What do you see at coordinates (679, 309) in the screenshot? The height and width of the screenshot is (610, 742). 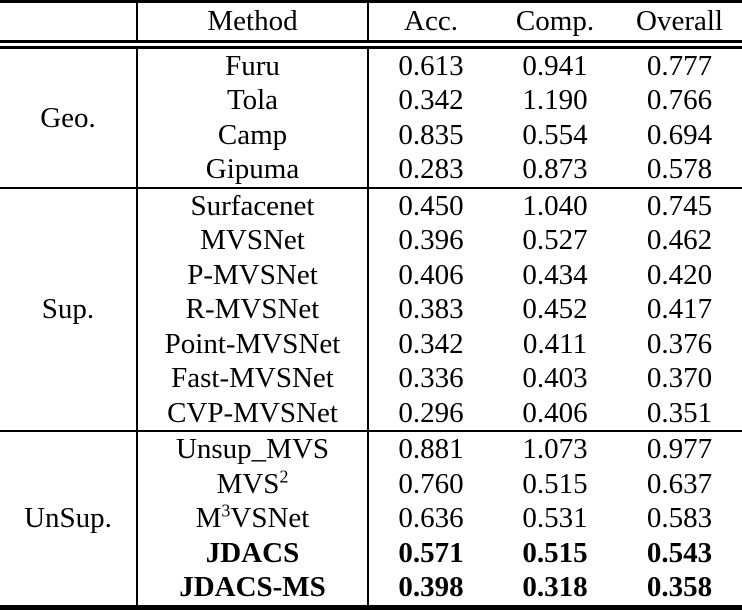 I see `overall-cell: 0.417` at bounding box center [679, 309].